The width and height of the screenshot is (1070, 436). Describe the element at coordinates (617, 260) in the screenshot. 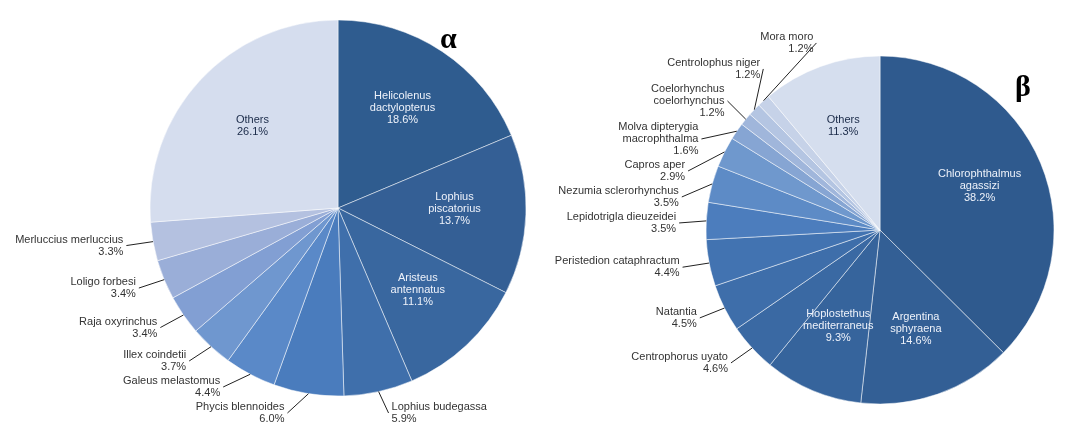

I see `slice-label: Peristedion cataphractum` at that location.